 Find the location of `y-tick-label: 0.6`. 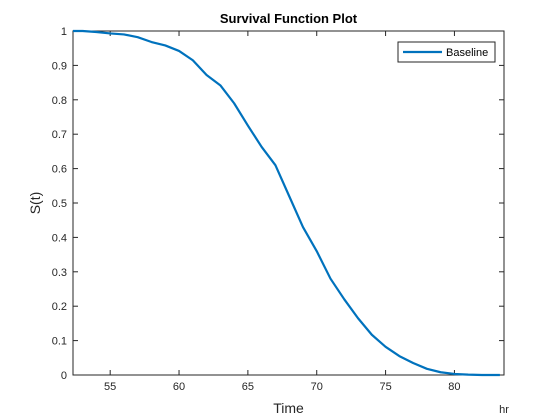

y-tick-label: 0.6 is located at coordinates (59, 170).